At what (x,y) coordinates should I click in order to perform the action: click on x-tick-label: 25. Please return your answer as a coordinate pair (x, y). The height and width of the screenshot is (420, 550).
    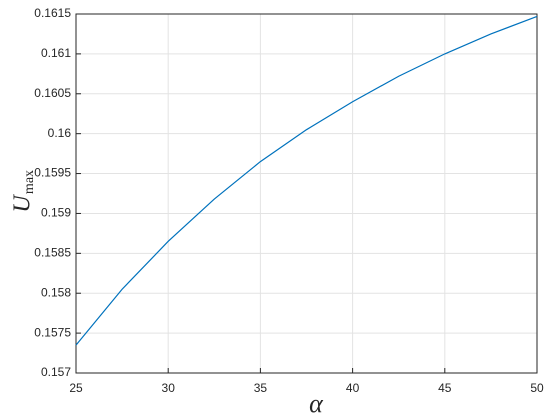
    Looking at the image, I should click on (76, 388).